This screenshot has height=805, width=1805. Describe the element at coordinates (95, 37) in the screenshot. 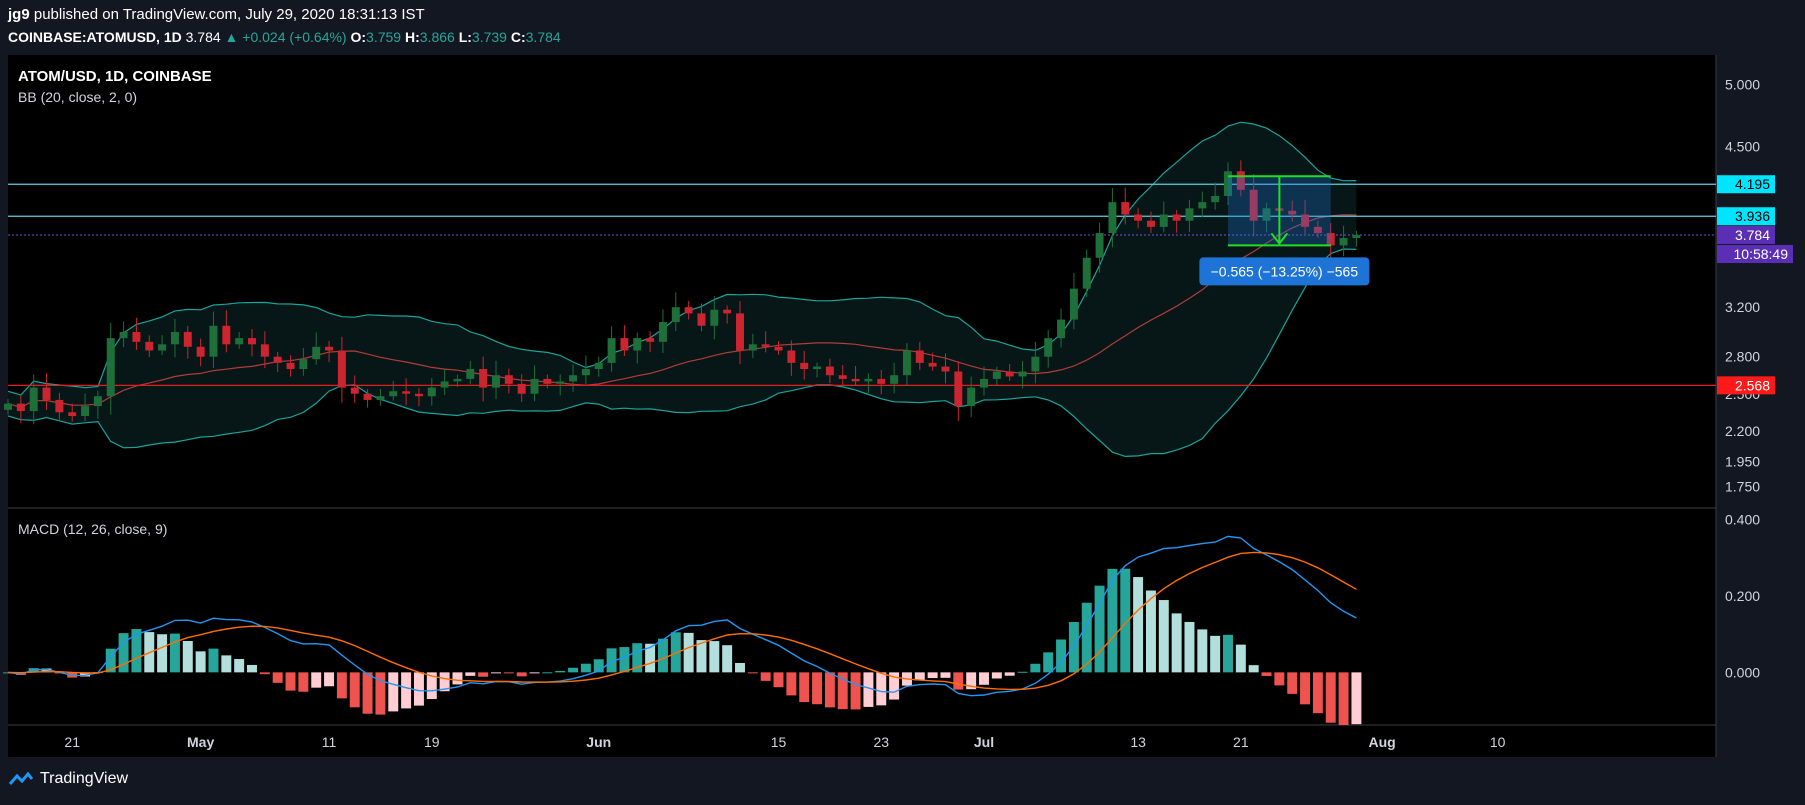

I see `symbol-label: COINBASE:ATOMUSD, 1D` at that location.